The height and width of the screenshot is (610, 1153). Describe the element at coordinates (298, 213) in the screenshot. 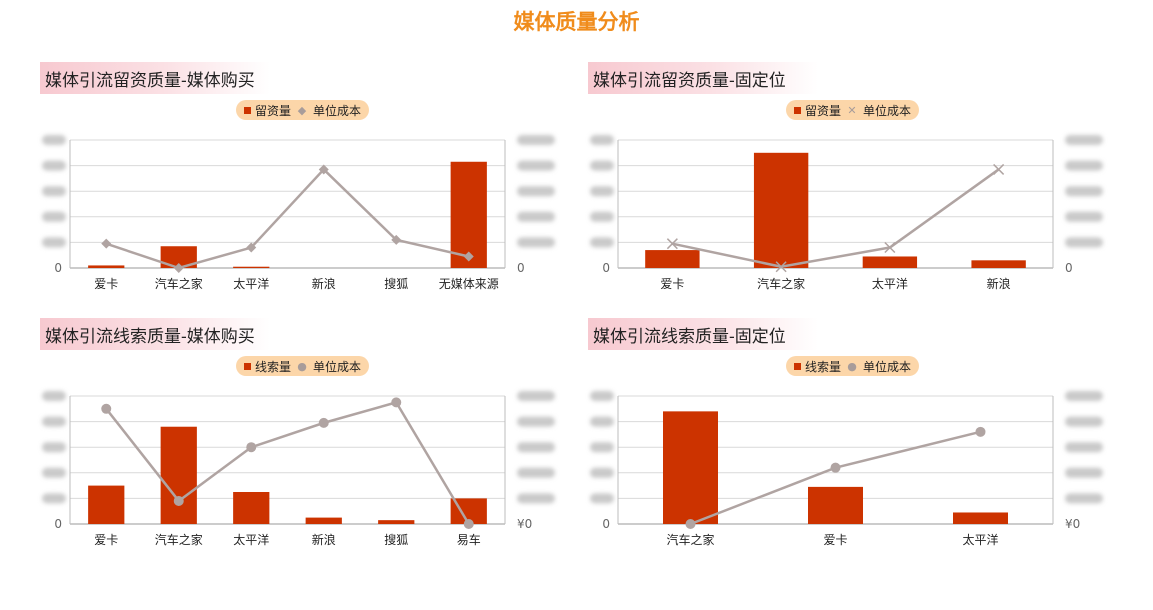

I see `combo-chart: 0 0 爱卡 汽车之家 太平洋 新浪 搜狐 无媒体来源` at that location.